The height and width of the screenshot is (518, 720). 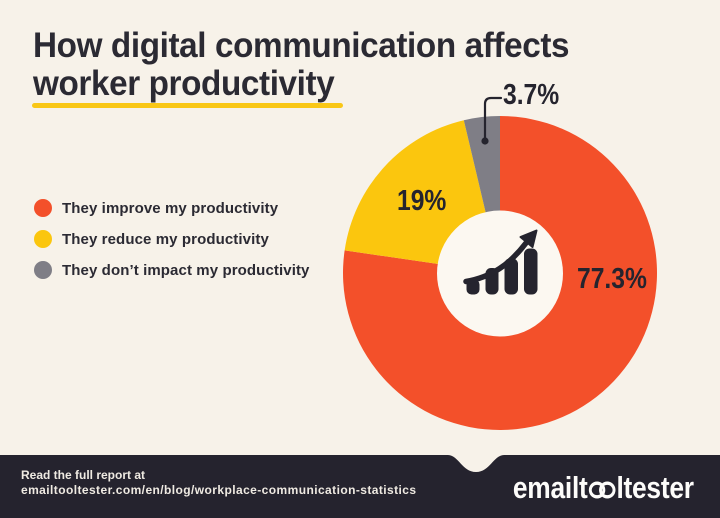 What do you see at coordinates (550, 487) in the screenshot?
I see `logo-prefix: emailt` at bounding box center [550, 487].